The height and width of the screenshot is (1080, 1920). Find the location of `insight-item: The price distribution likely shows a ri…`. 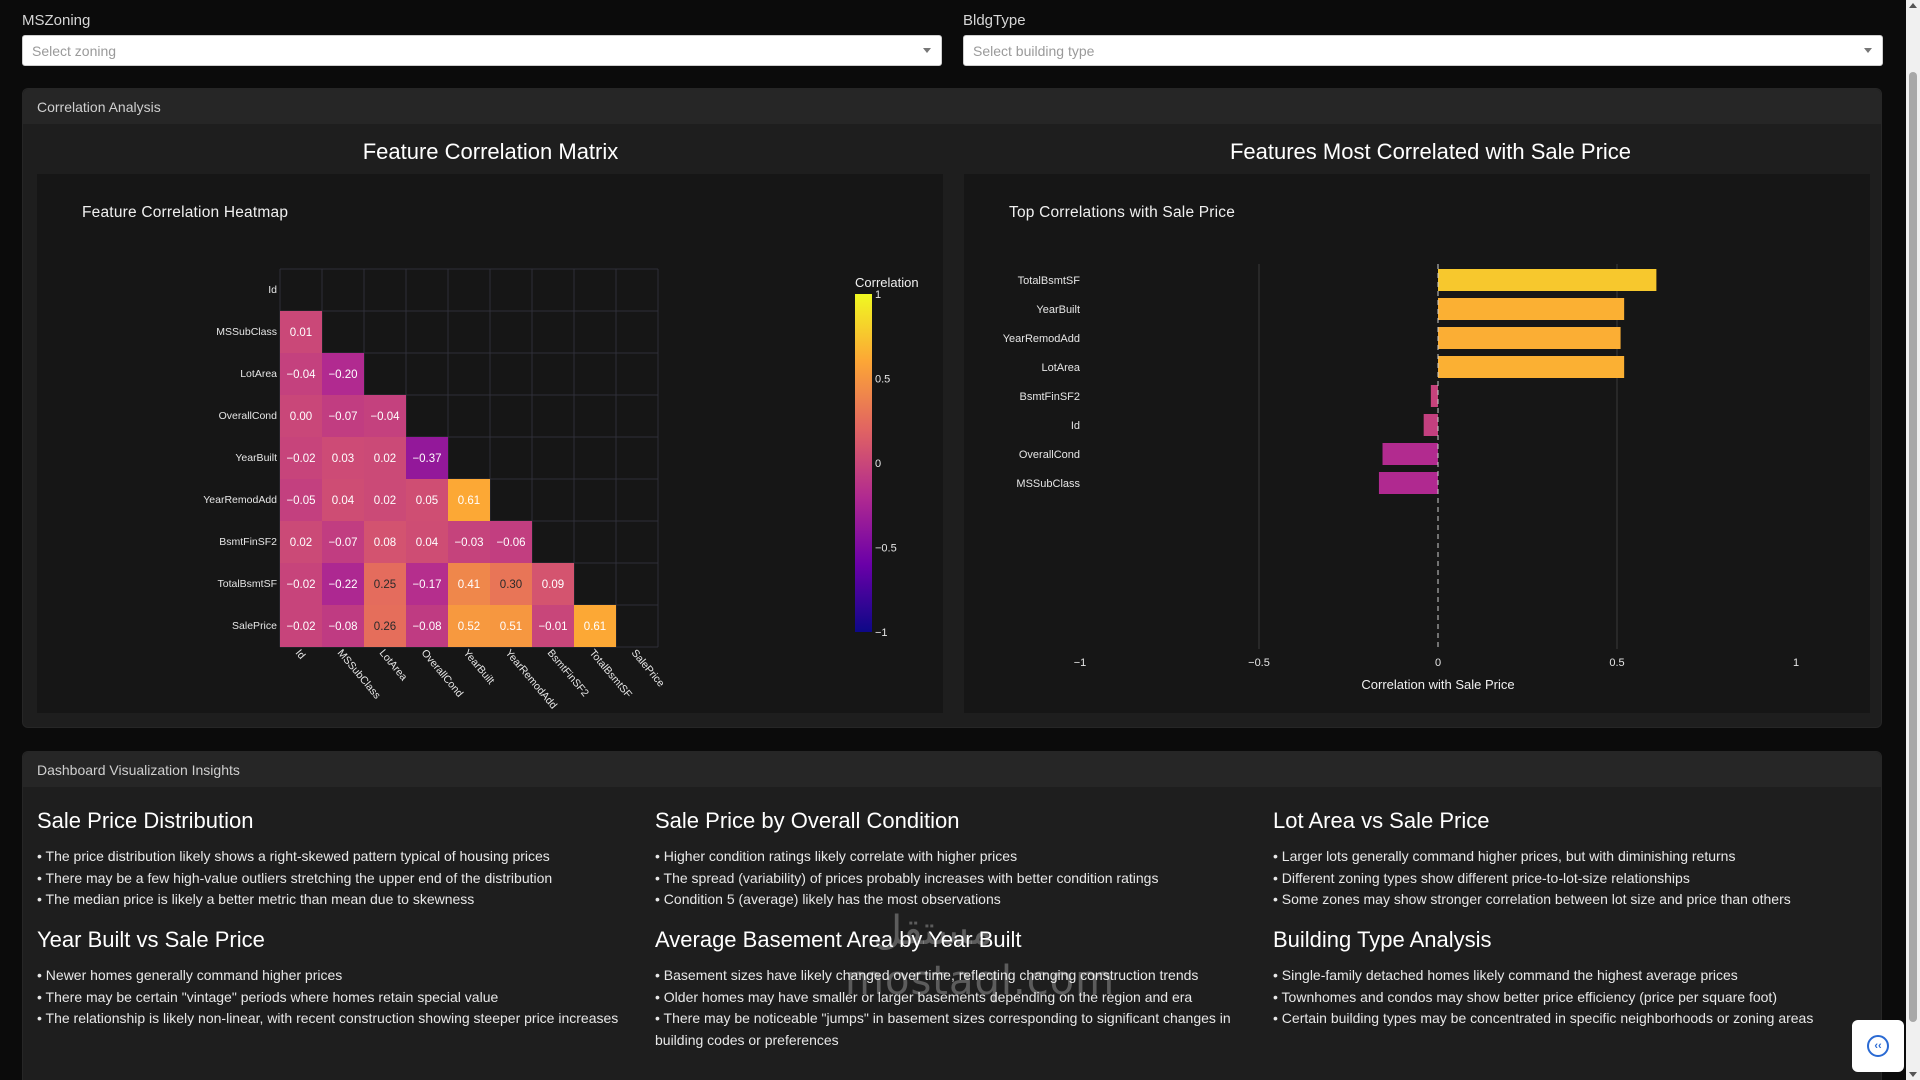

insight-item: The price distribution likely shows a ri… is located at coordinates (337, 857).